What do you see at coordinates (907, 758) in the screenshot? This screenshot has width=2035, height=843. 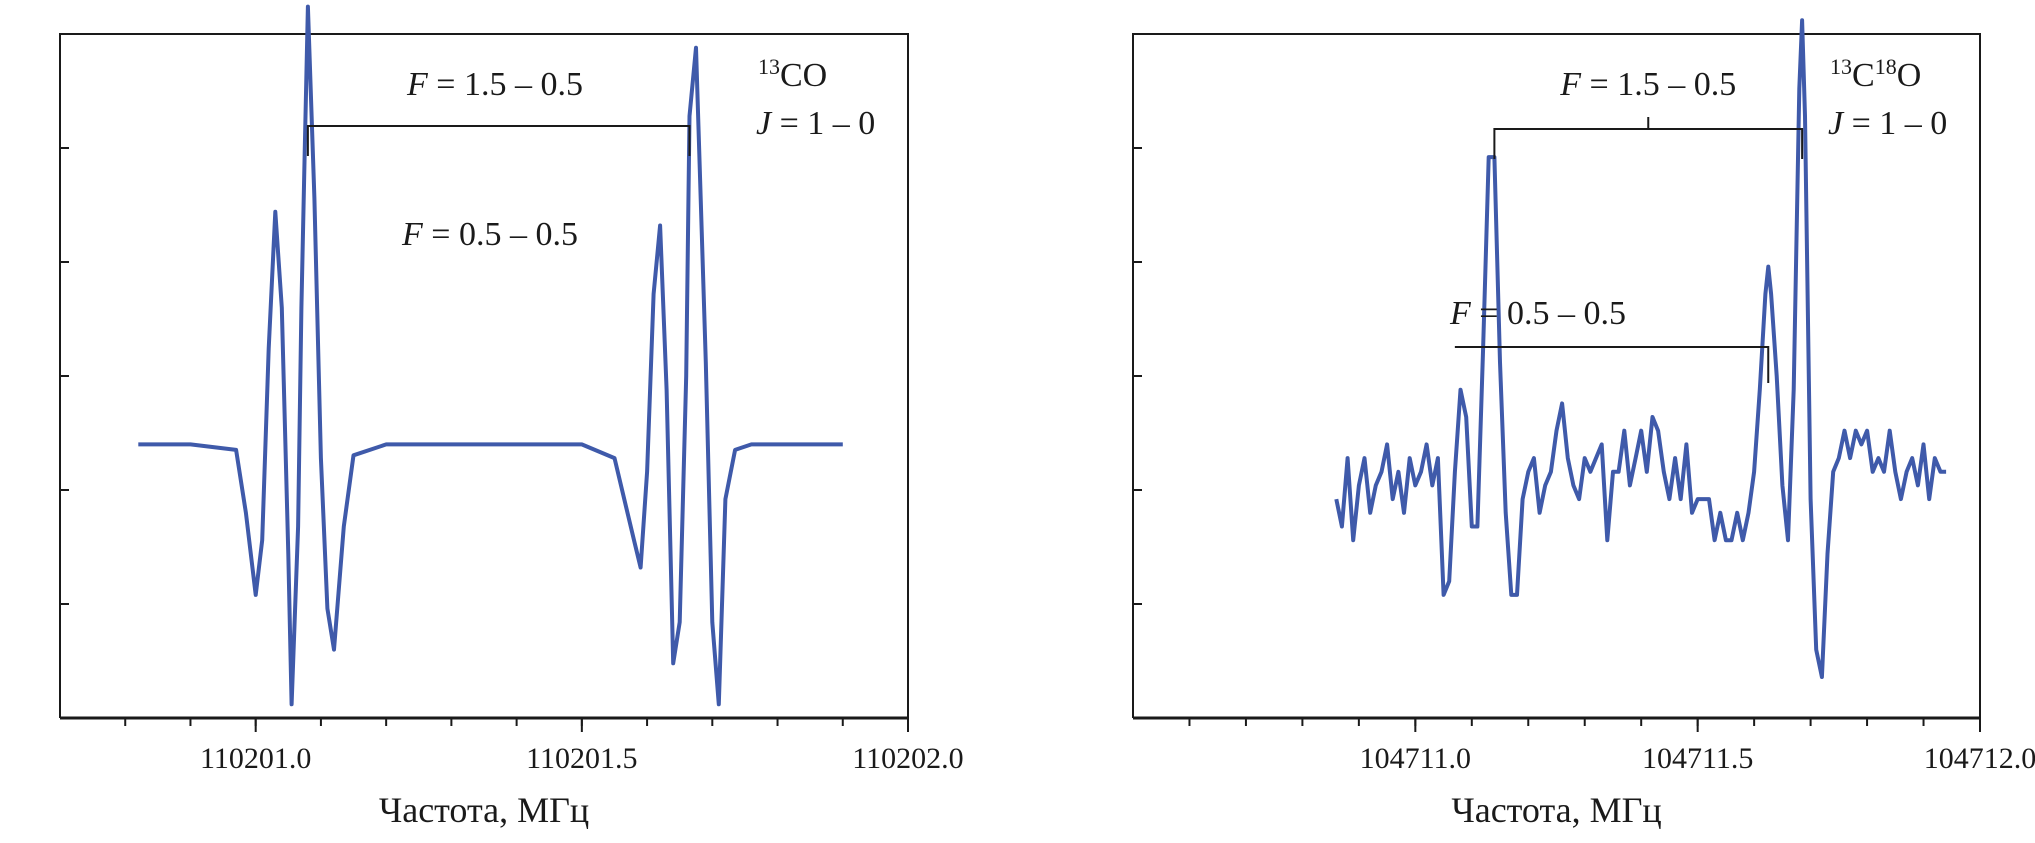 I see `x-tick-label: 110202.0` at bounding box center [907, 758].